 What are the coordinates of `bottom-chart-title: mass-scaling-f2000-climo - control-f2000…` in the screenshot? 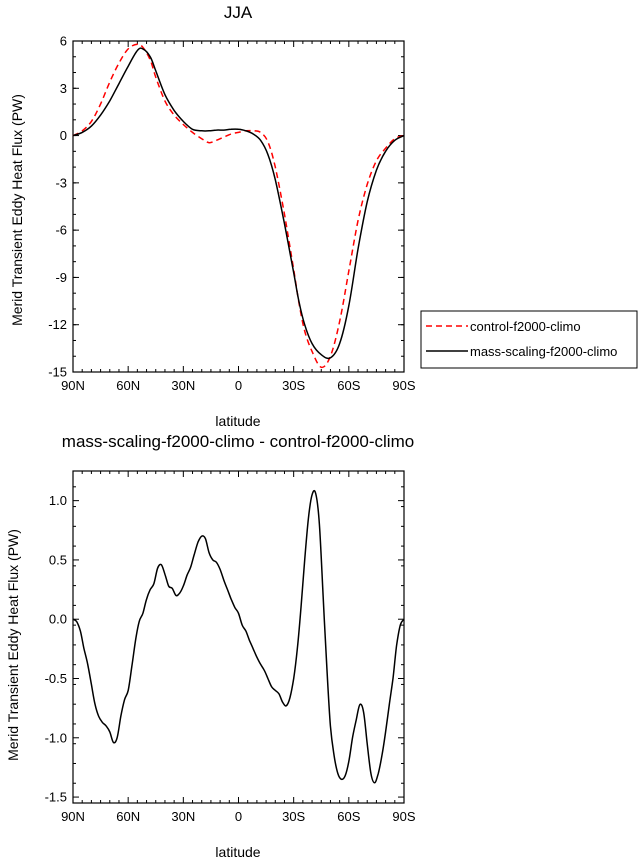 It's located at (238, 441).